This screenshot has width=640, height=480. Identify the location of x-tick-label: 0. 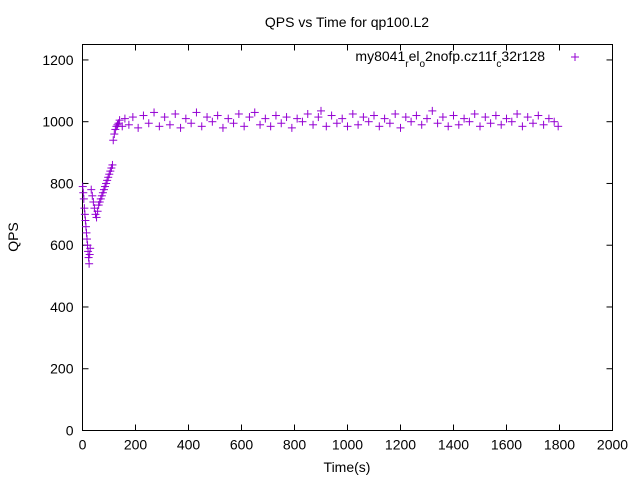
(83, 445).